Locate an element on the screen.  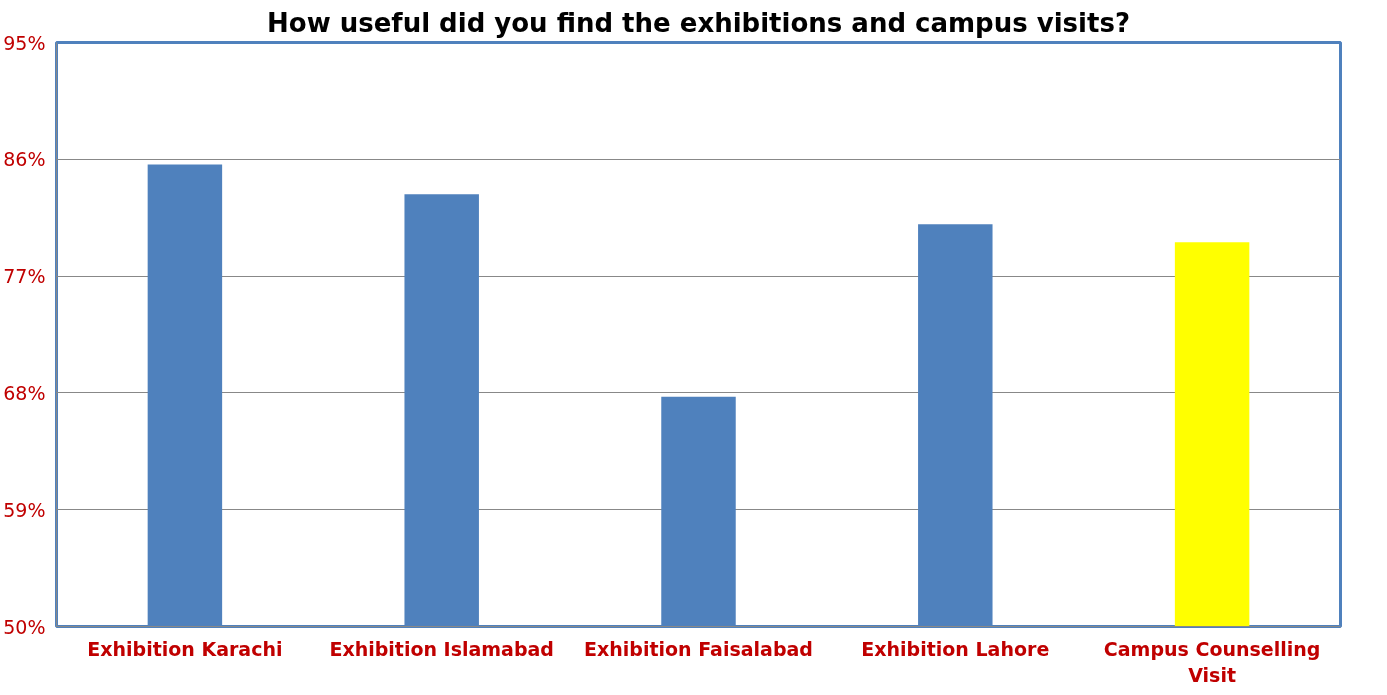
x-tick-label: Exhibition Islamabad is located at coordinates (441, 648).